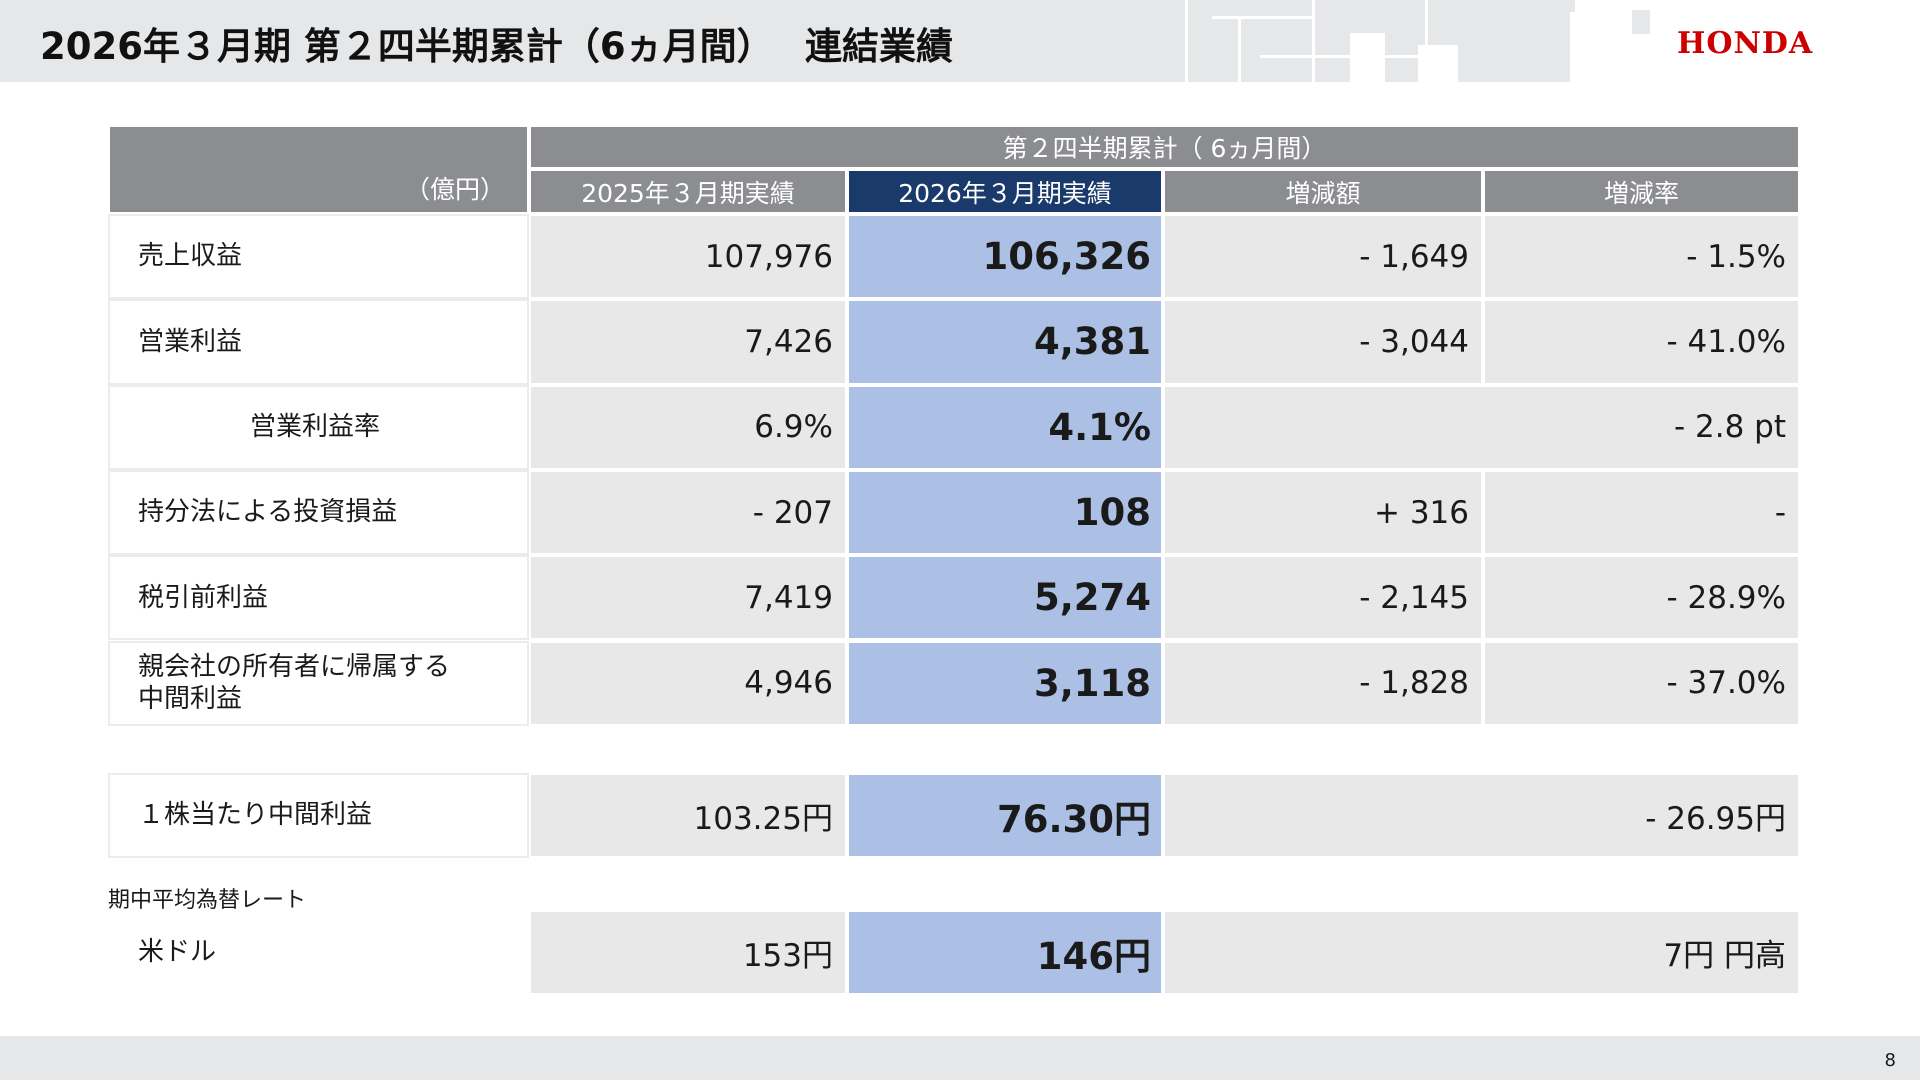 This screenshot has width=1920, height=1080. I want to click on cell-rate: - 37.0%, so click(1641, 683).